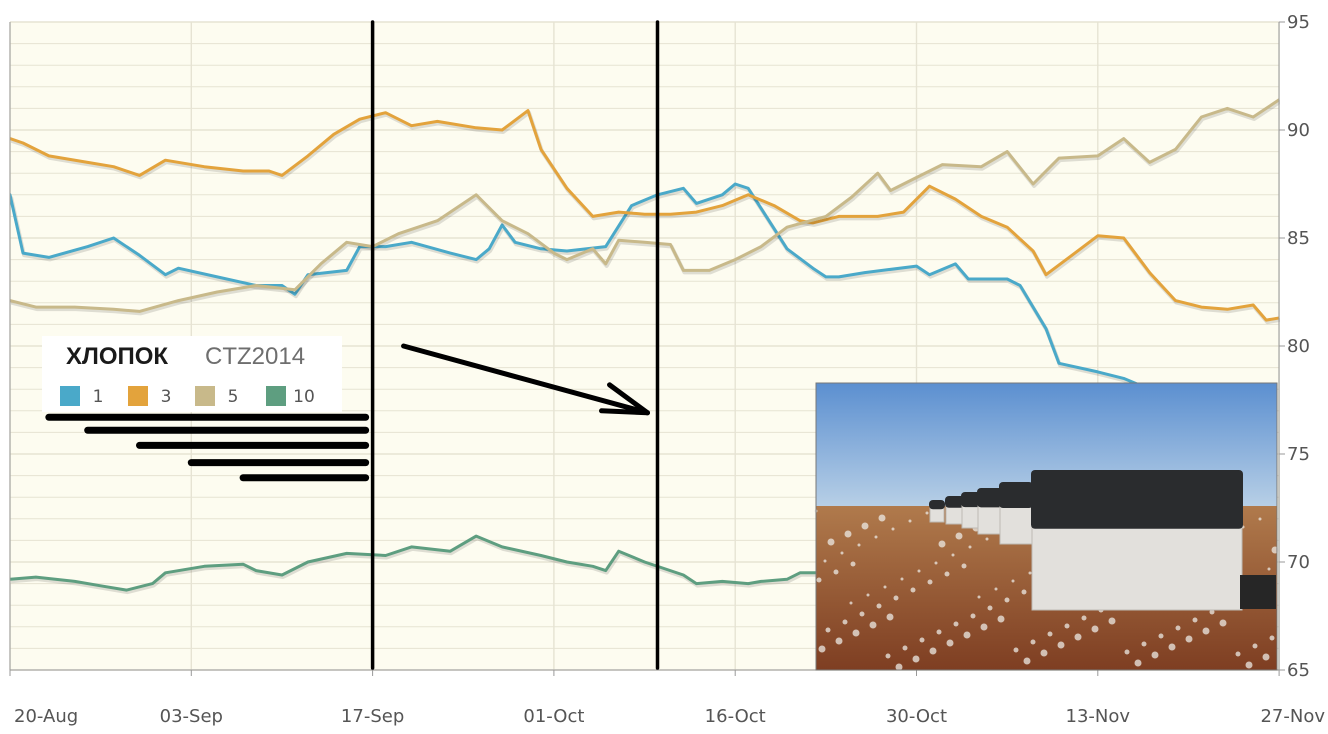  Describe the element at coordinates (192, 374) in the screenshot. I see `legend: ХЛОПОК CTZ2014 1 3 5 10` at that location.